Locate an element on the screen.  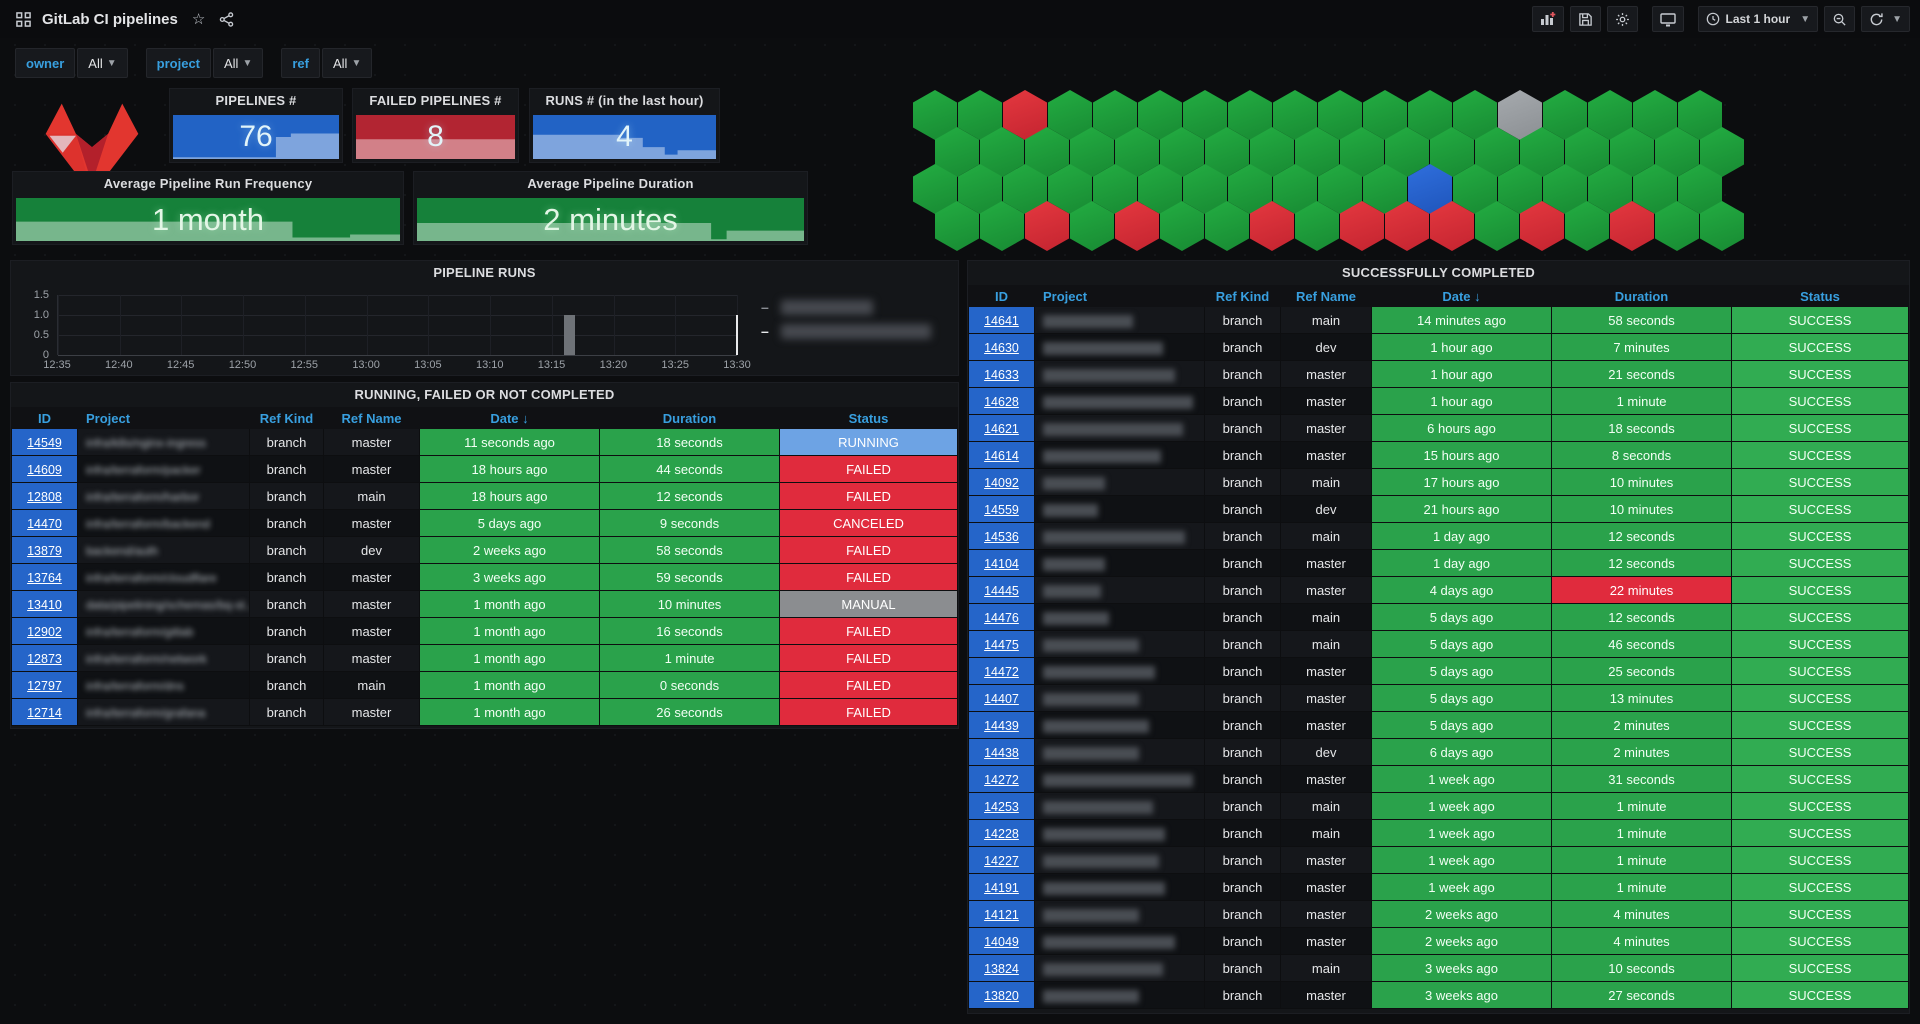
pipeline-id-link: 14121 is located at coordinates (1001, 914).